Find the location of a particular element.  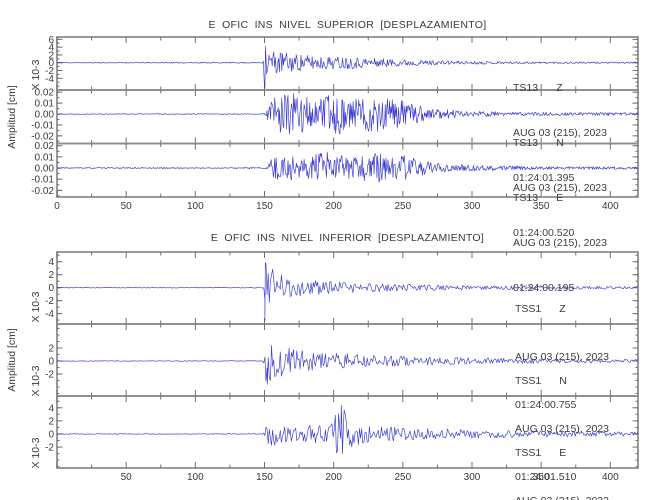

trace-time: 01:24:01.395 is located at coordinates (544, 178).